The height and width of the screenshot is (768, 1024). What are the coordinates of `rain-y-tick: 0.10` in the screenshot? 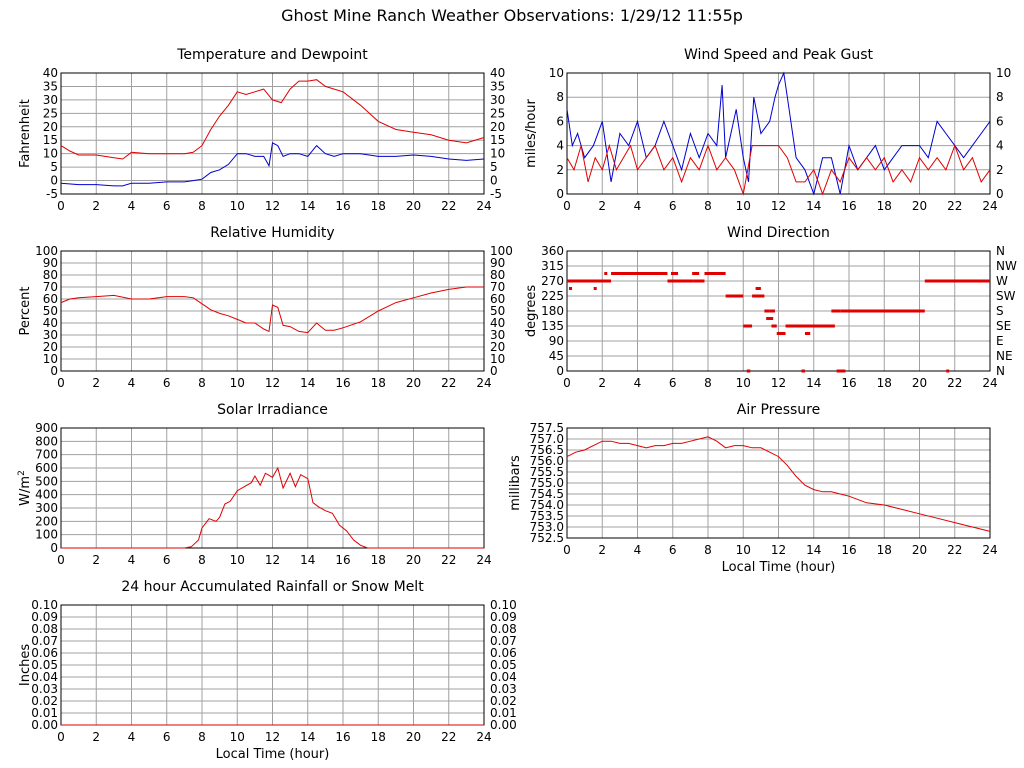 It's located at (44, 605).